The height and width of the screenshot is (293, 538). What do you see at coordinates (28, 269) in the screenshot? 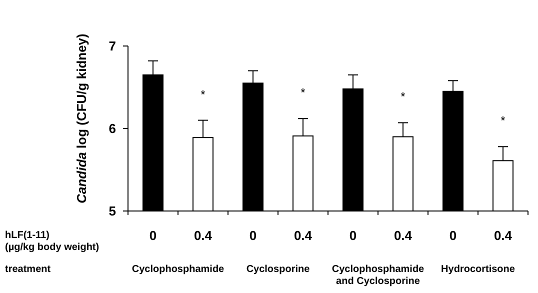
I see `text: treatment` at bounding box center [28, 269].